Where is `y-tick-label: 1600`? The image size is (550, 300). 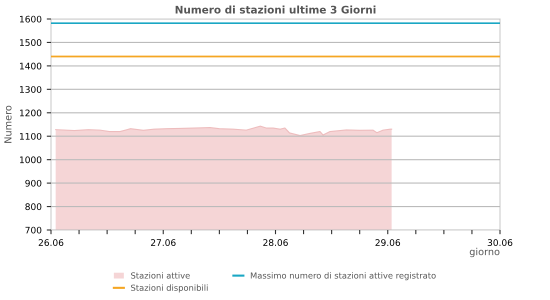 y-tick-label: 1600 is located at coordinates (31, 19).